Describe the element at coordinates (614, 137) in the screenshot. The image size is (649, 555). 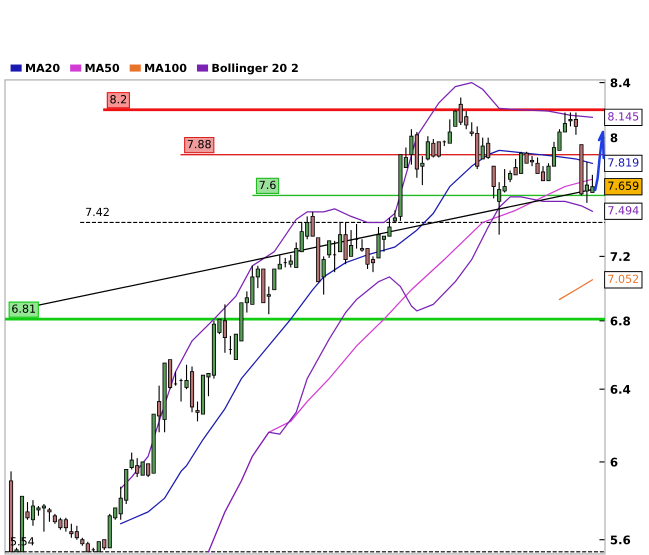
I see `y-tick-label: 8` at that location.